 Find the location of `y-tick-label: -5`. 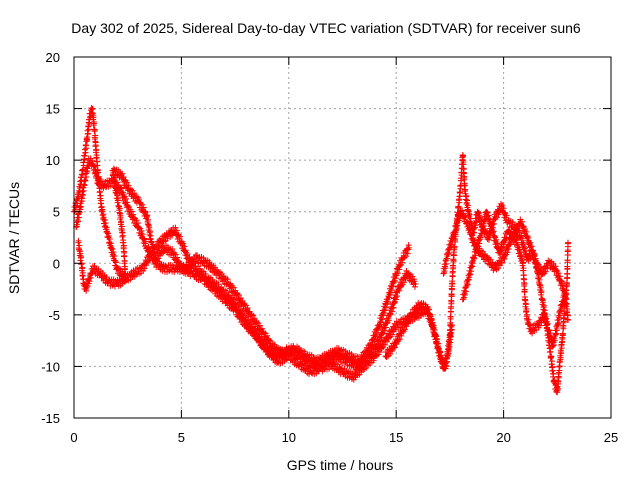

y-tick-label: -5 is located at coordinates (54, 315).